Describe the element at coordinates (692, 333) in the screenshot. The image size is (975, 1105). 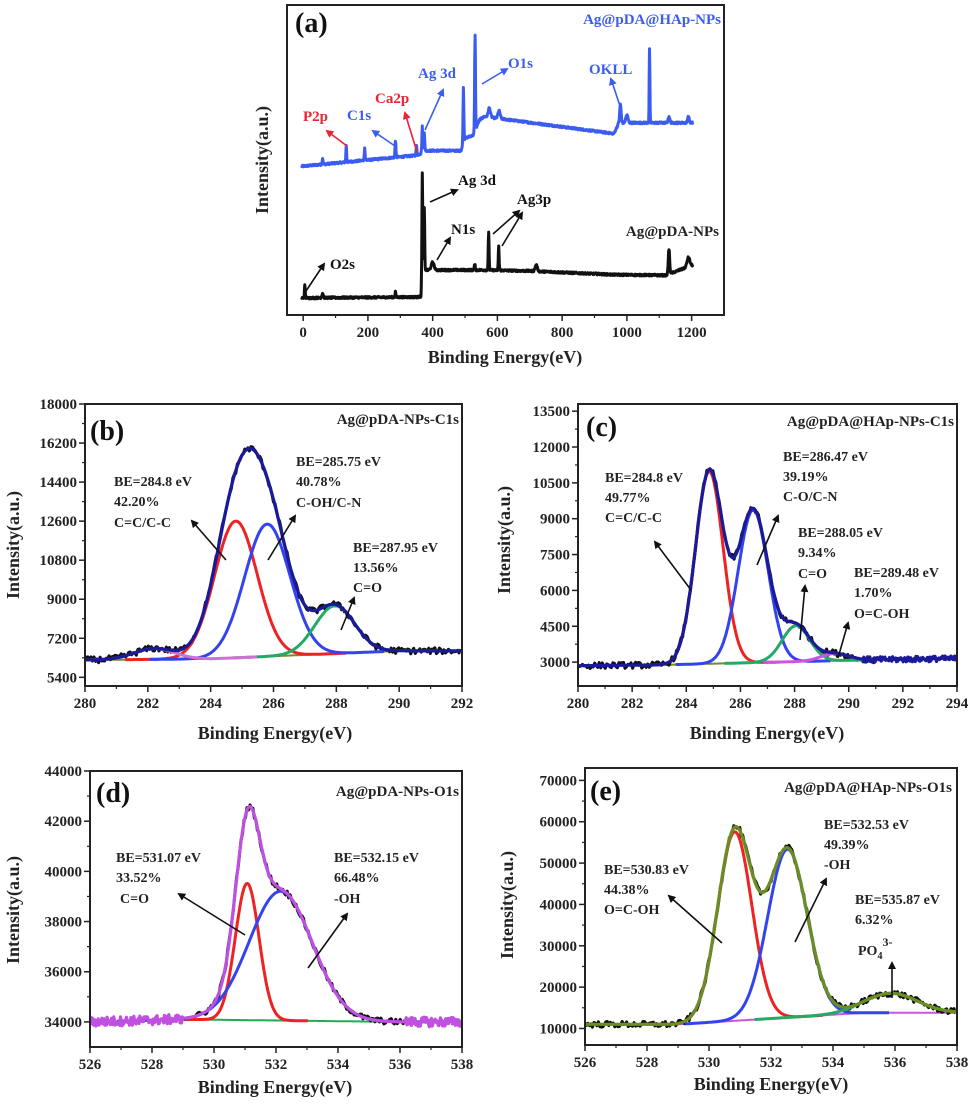
I see `x-tick-label: 1200` at that location.